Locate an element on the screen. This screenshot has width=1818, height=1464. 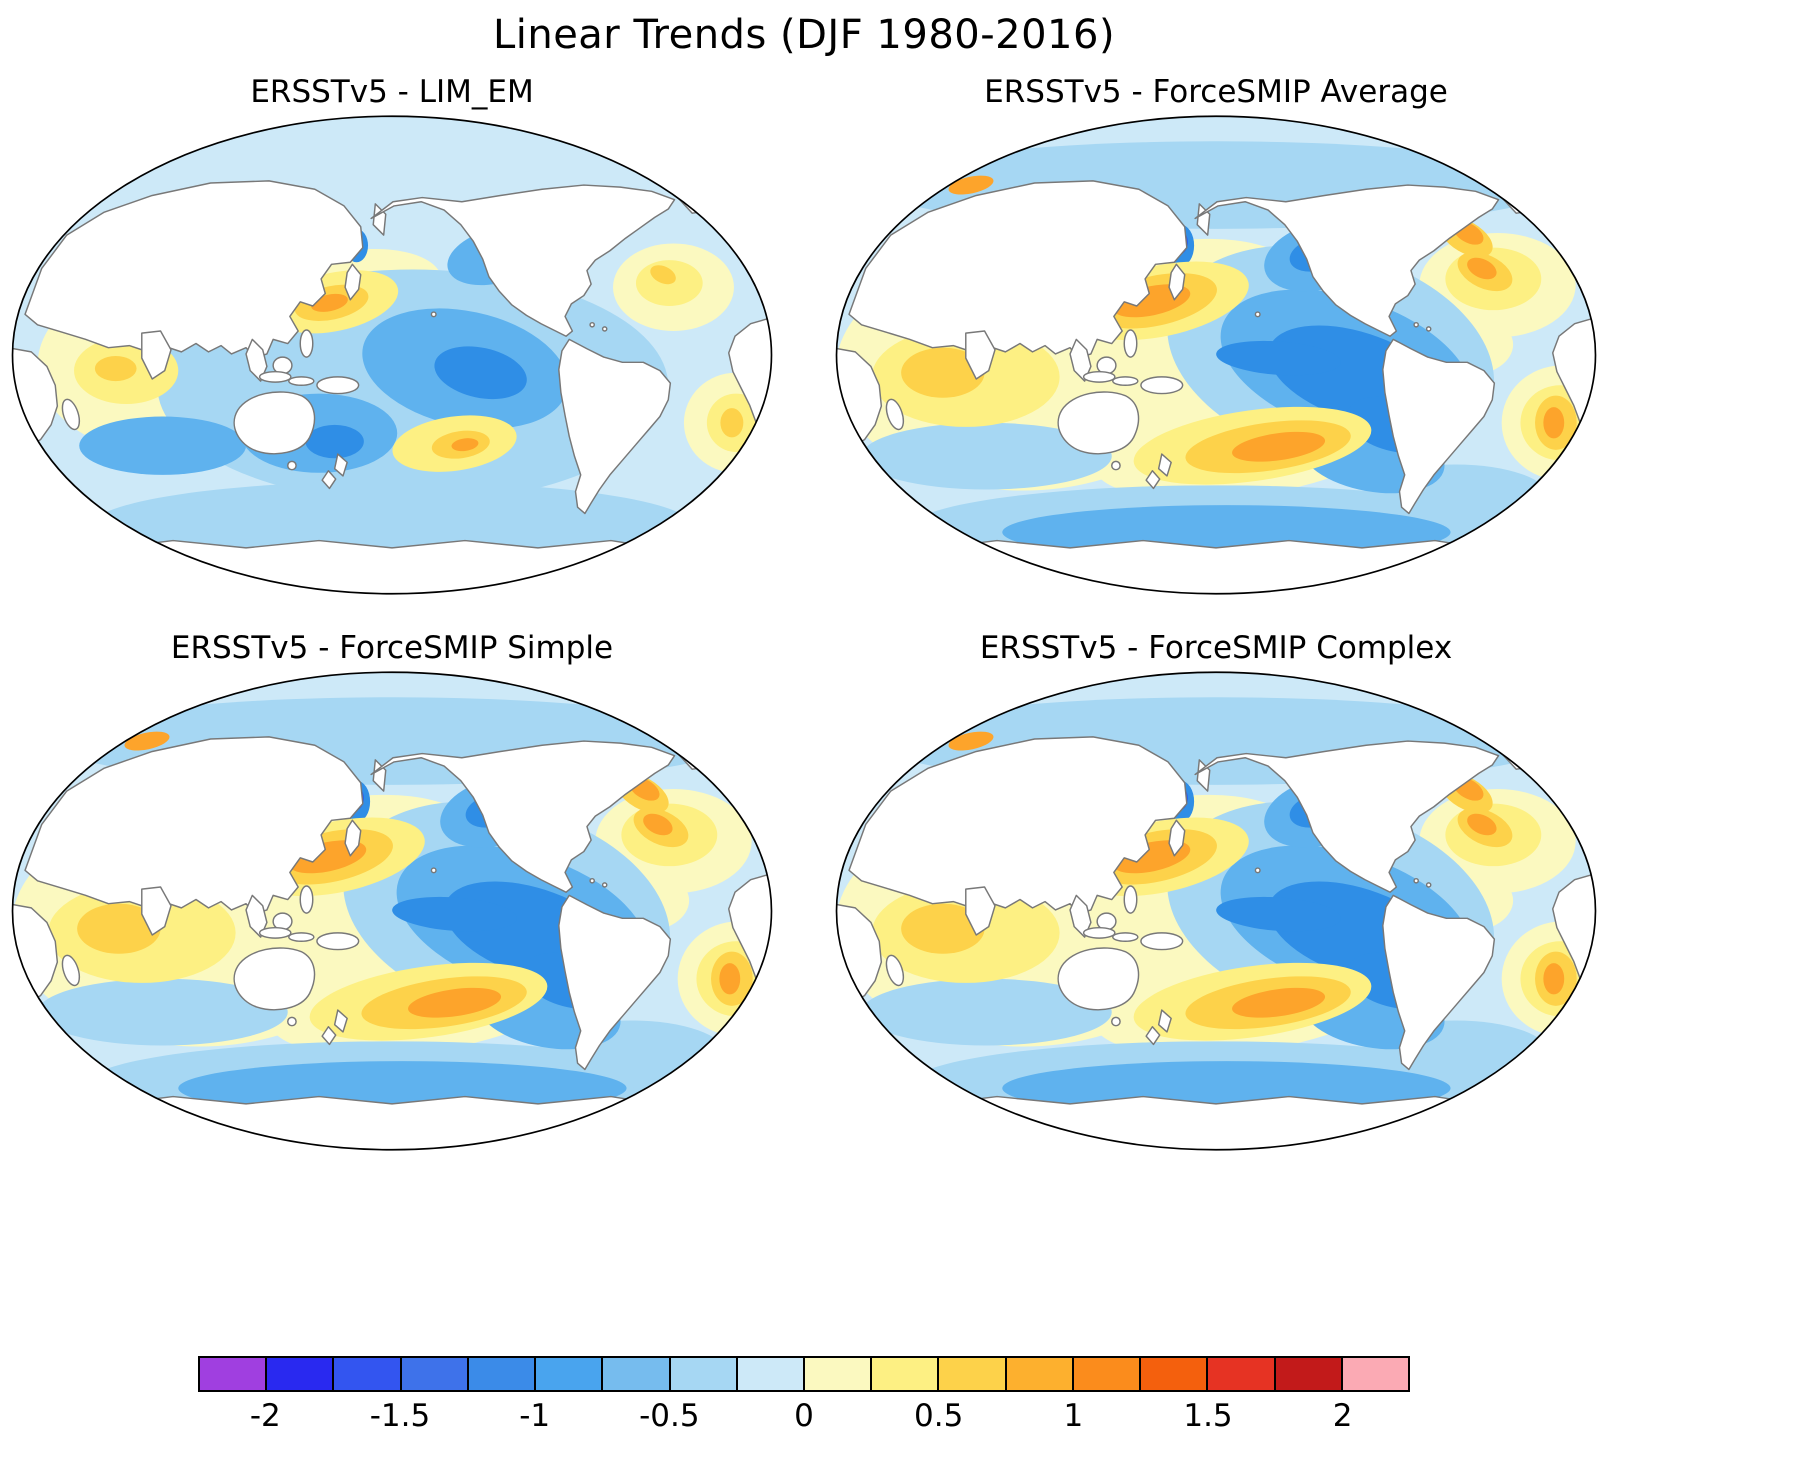
world-map-lim-em is located at coordinates (392, 355).